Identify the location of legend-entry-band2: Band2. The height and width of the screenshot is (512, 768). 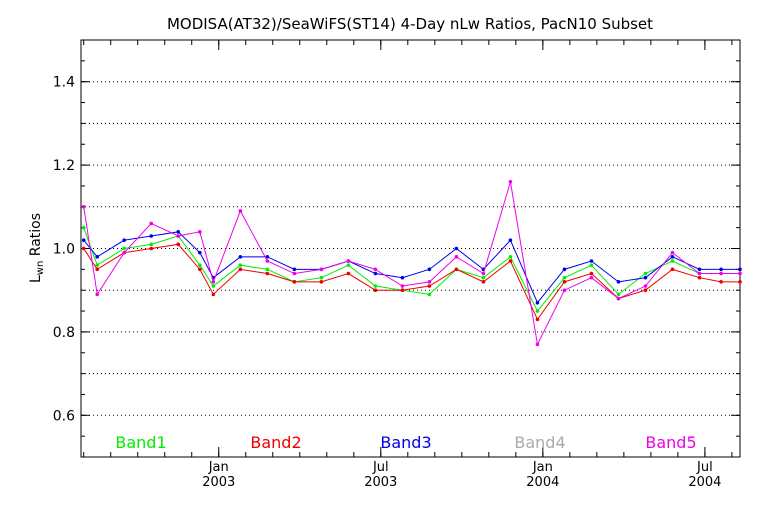
(275, 442).